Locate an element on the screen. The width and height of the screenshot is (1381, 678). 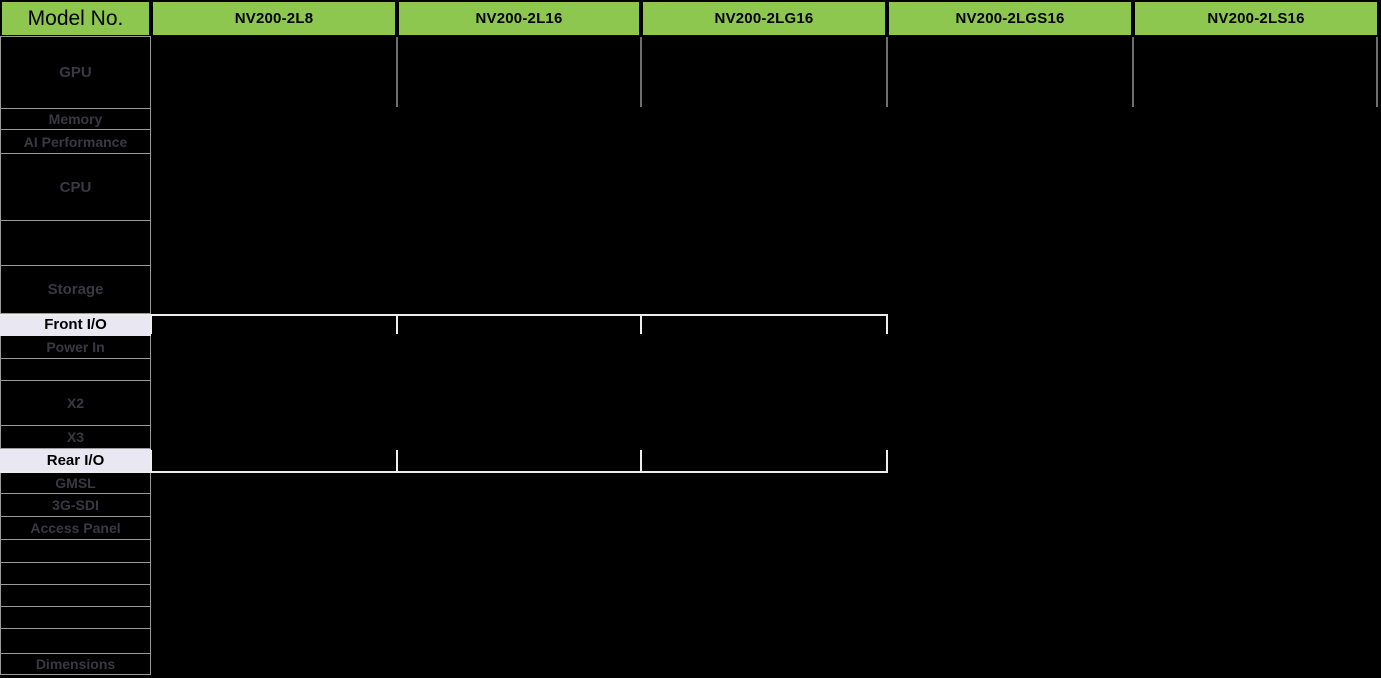
row-label-gmsl: GMSL is located at coordinates (75, 483).